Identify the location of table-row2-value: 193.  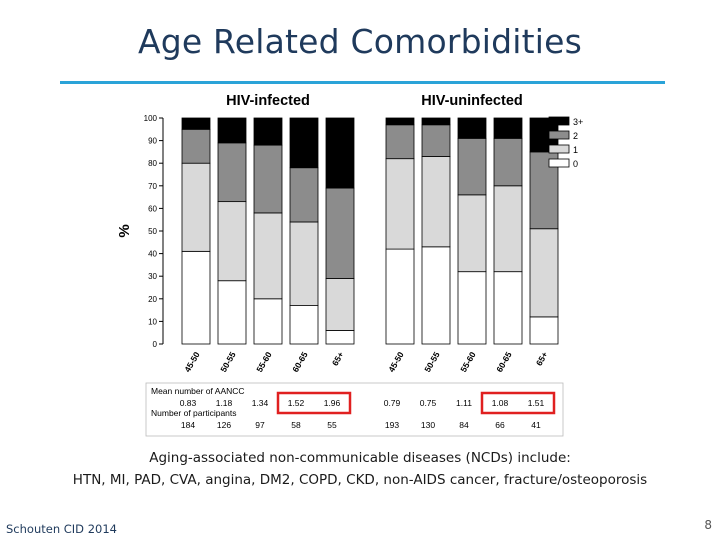
(392, 425).